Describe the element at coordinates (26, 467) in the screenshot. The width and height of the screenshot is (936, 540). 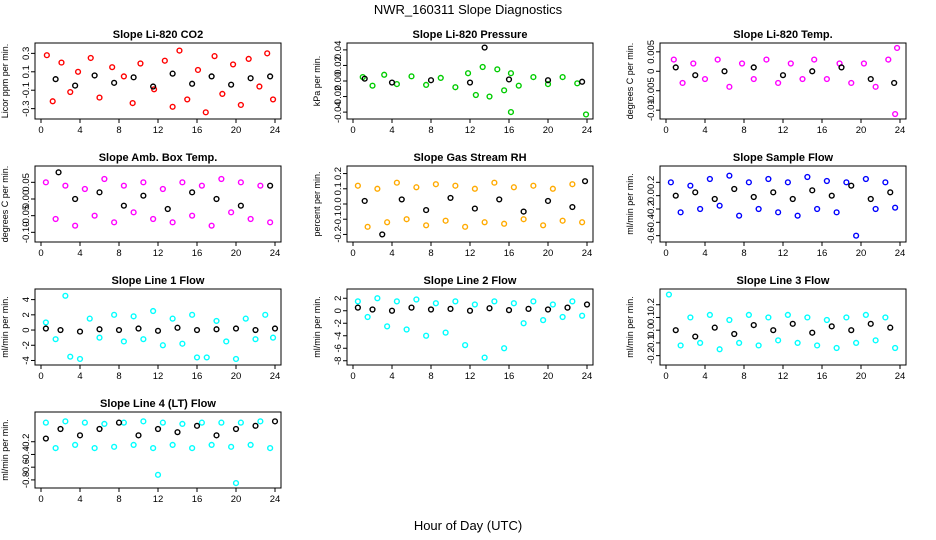
I see `y-tick-label: -0.6` at that location.